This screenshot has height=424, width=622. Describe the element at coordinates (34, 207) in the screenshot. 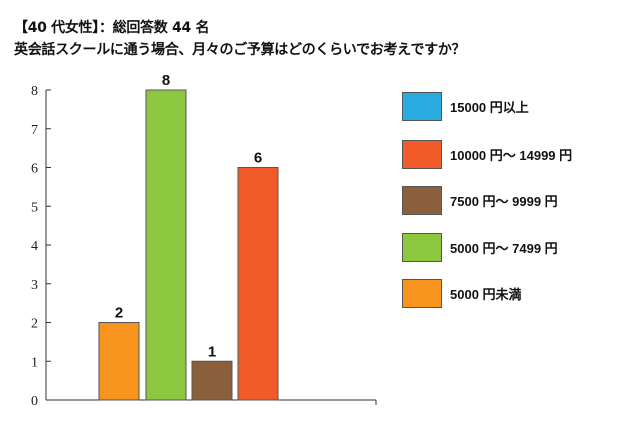

I see `y-tick-label: 5` at that location.